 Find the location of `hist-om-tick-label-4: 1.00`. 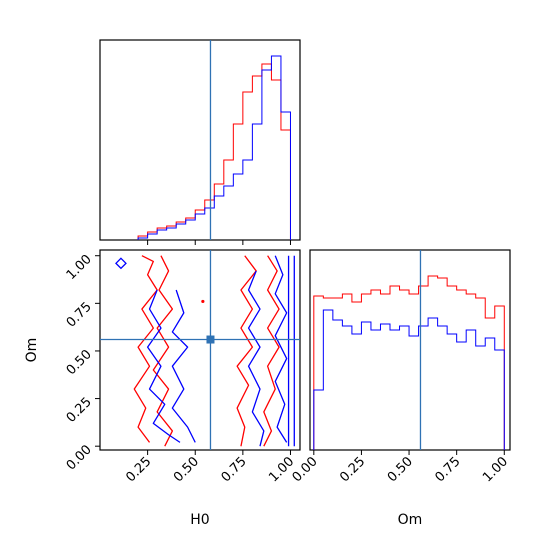

hist-om-tick-label-4: 1.00 is located at coordinates (495, 469).